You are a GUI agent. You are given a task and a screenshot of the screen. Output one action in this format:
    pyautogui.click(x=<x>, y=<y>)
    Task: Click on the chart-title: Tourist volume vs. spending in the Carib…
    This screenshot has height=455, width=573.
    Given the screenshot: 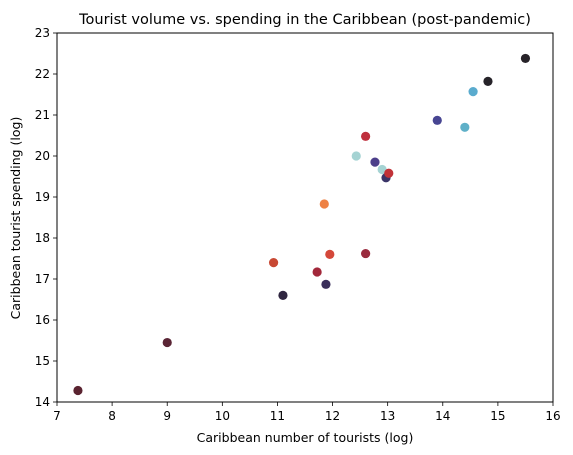 What is the action you would take?
    pyautogui.click(x=304, y=20)
    